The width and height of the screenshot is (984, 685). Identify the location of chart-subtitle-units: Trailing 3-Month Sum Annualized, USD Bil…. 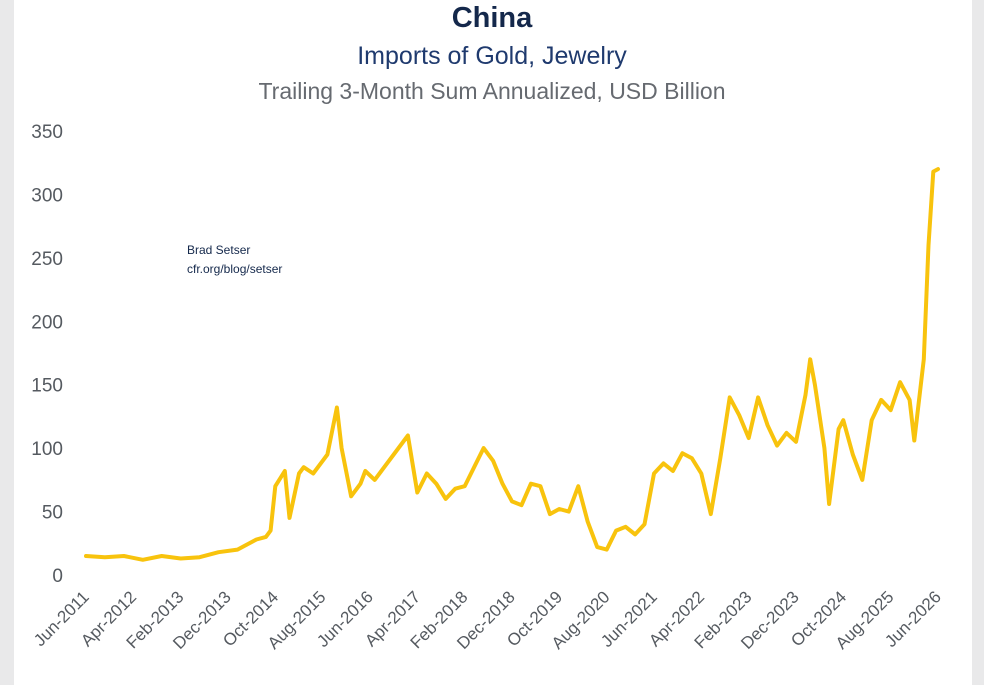
(492, 91).